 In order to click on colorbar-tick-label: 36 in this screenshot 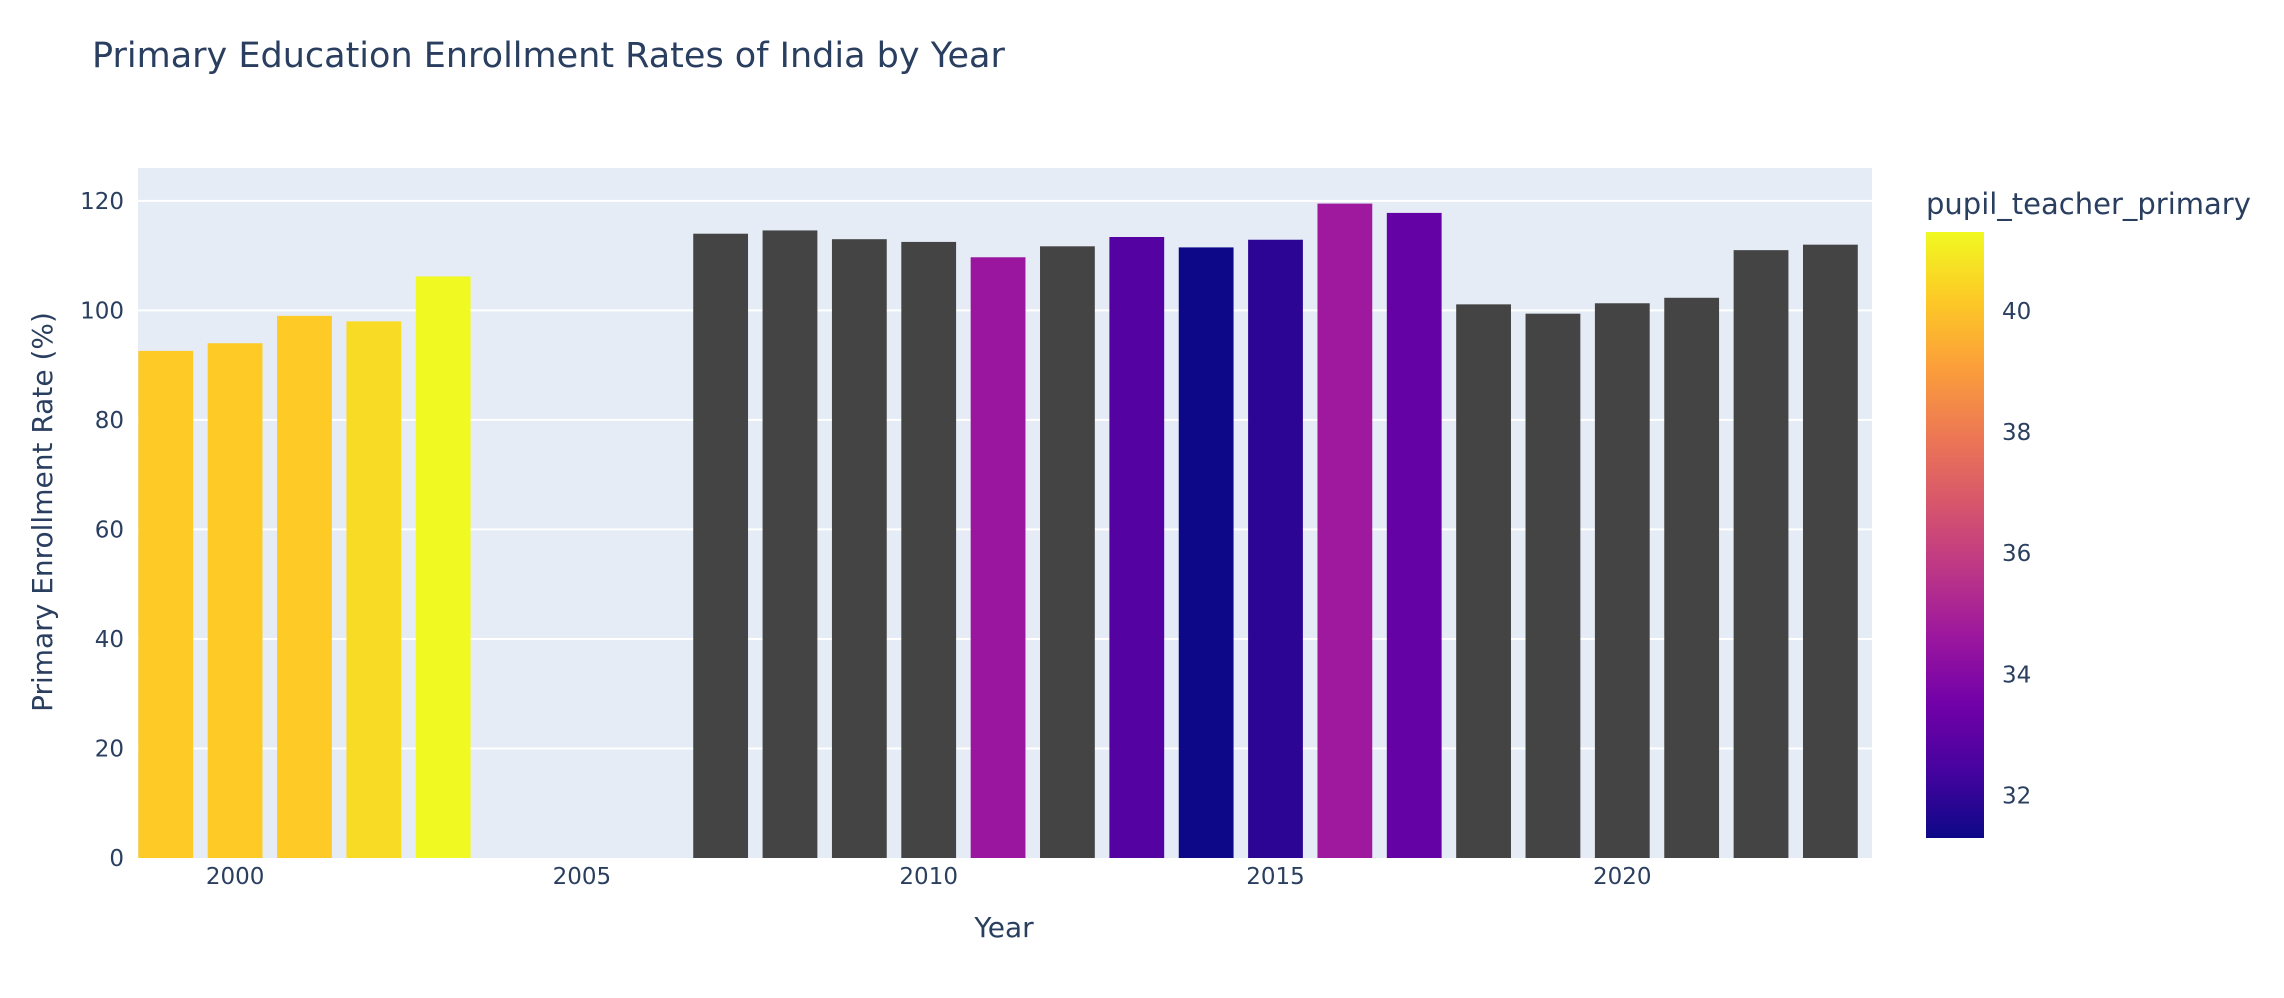, I will do `click(2016, 554)`.